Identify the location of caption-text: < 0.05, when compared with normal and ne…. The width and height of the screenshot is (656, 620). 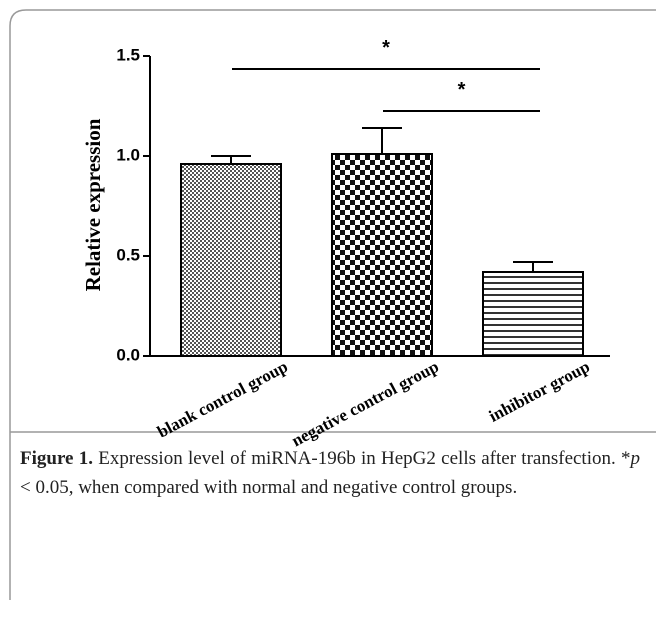
(269, 487).